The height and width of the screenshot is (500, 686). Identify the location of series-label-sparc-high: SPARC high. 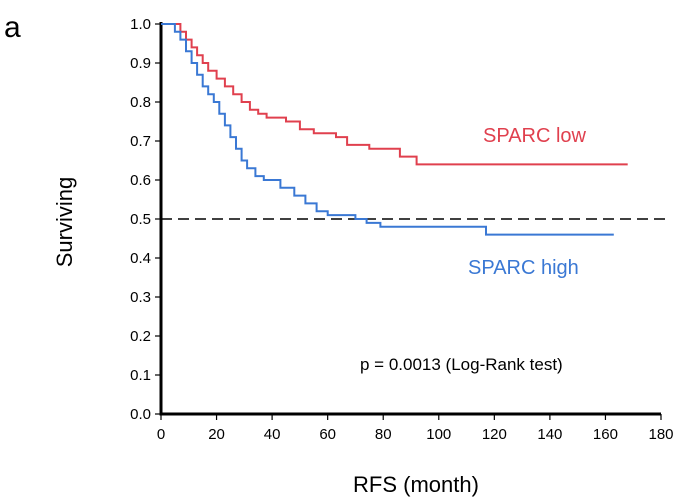
(523, 268).